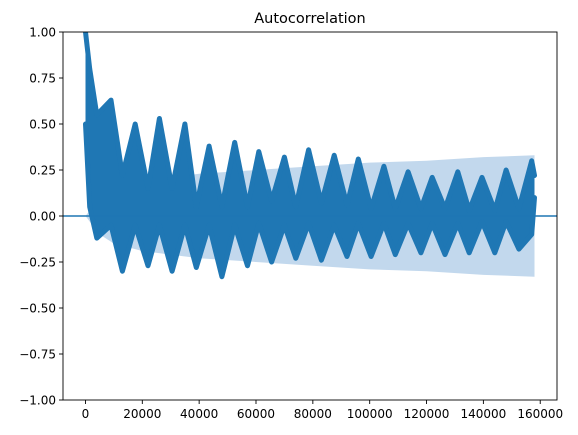 The width and height of the screenshot is (578, 435). Describe the element at coordinates (86, 414) in the screenshot. I see `x-tick-label: 0` at that location.